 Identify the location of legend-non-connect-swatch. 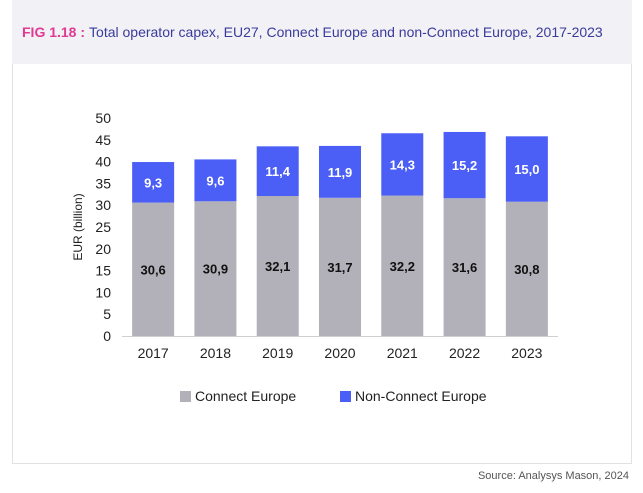
(345, 396).